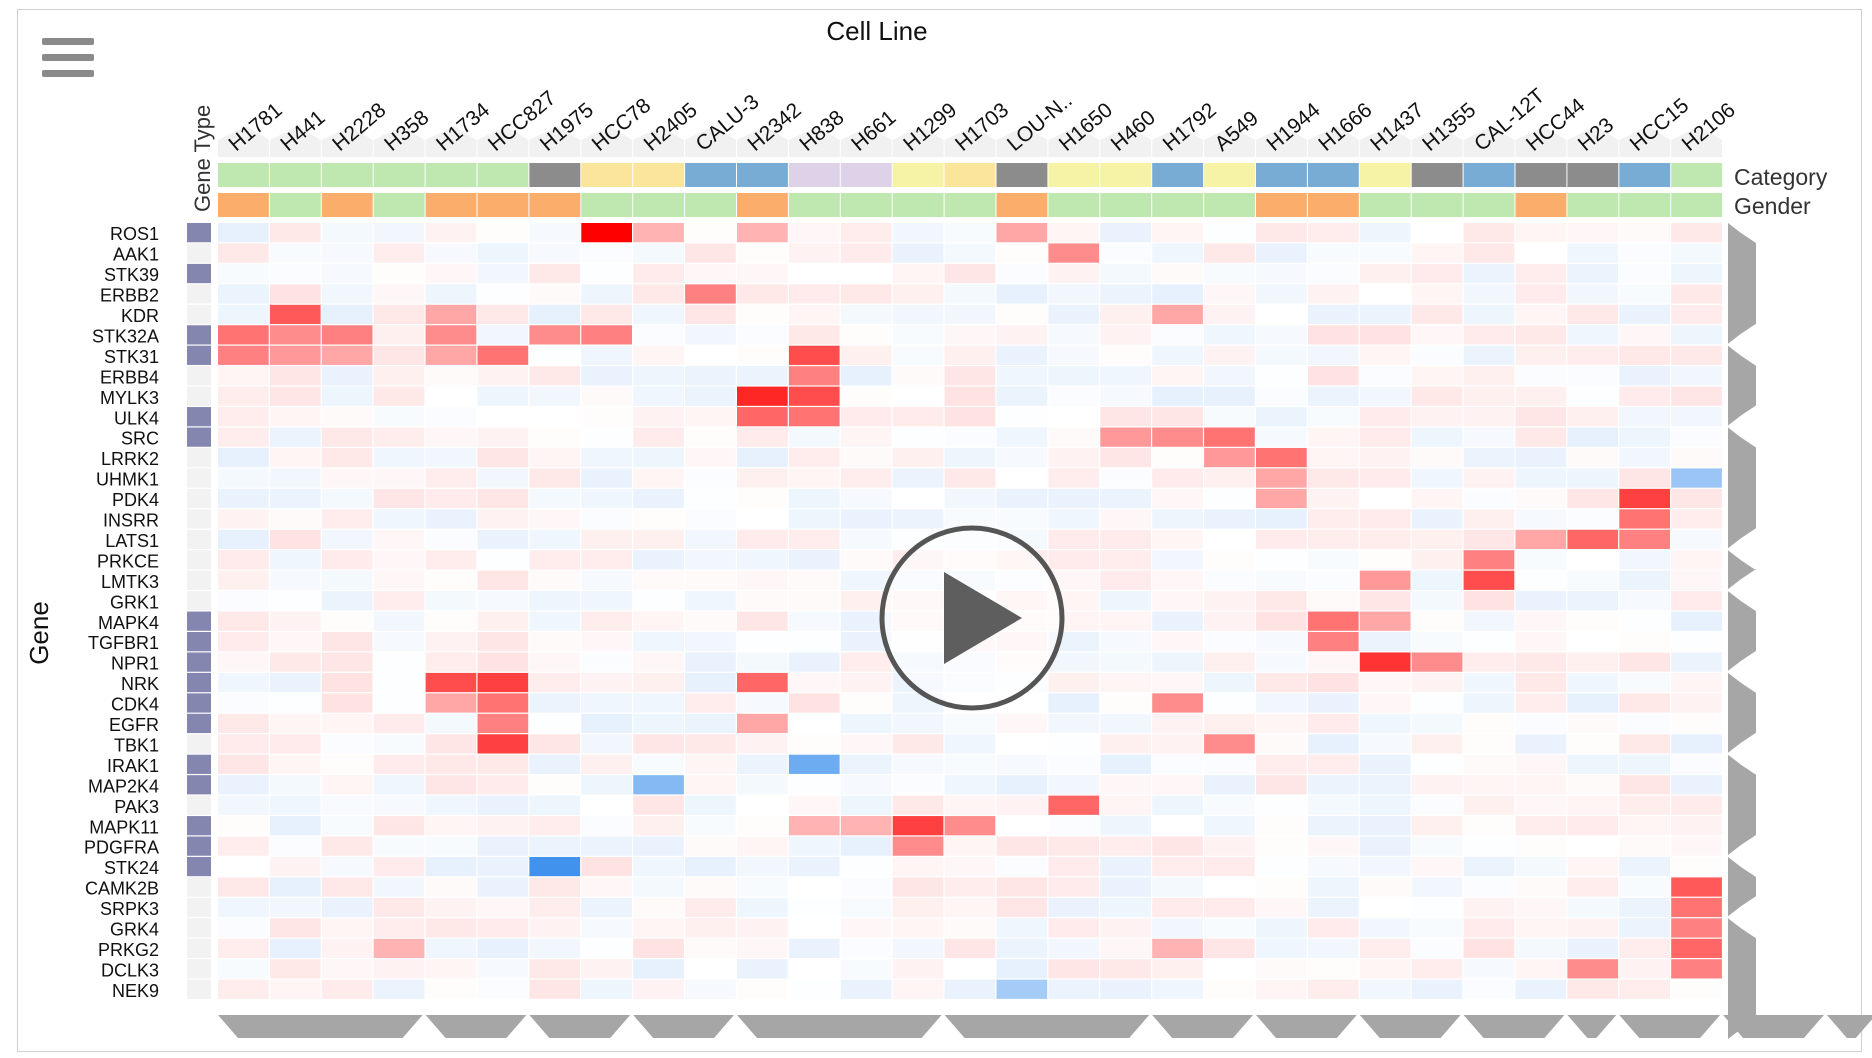  Describe the element at coordinates (131, 868) in the screenshot. I see `row-label: STK24` at that location.